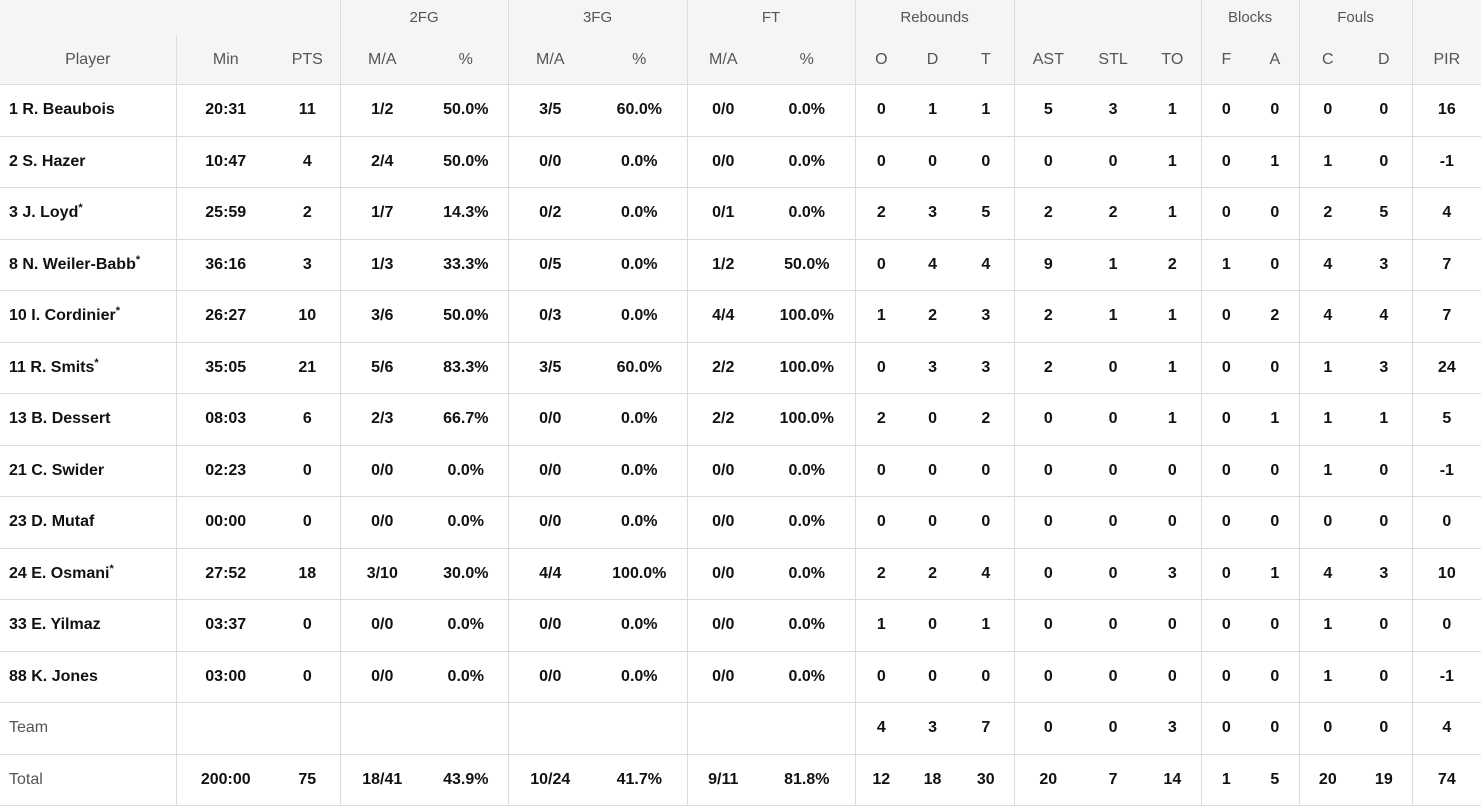  I want to click on player-name: 8 N. Weiler-Babb*, so click(88, 265).